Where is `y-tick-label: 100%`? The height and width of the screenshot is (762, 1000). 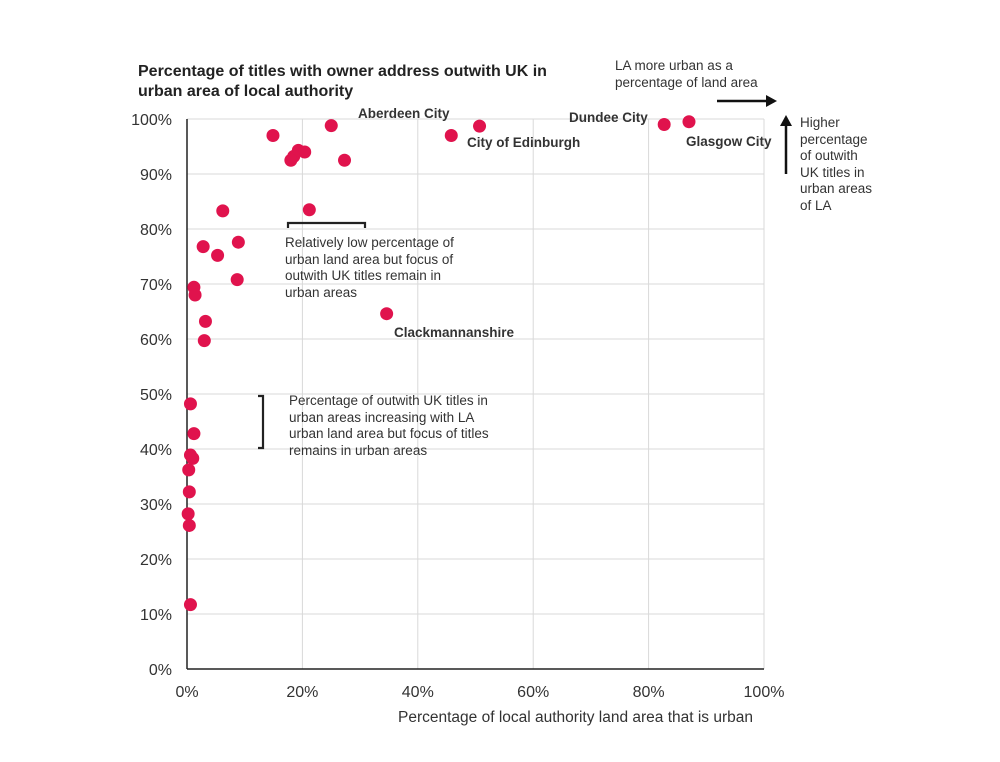 y-tick-label: 100% is located at coordinates (151, 120).